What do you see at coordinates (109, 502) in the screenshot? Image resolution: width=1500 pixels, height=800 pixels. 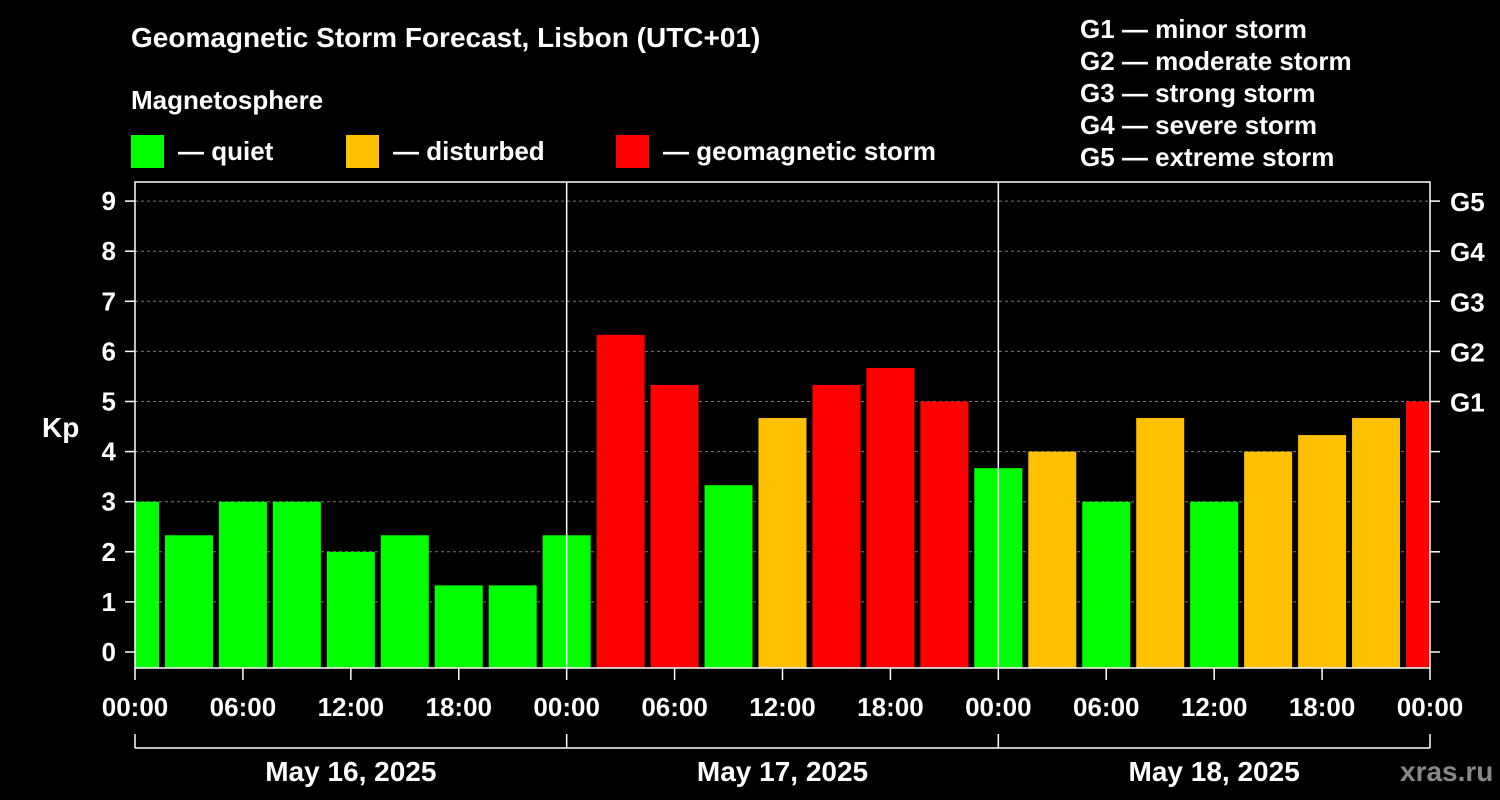 I see `y-tick-label: 3` at bounding box center [109, 502].